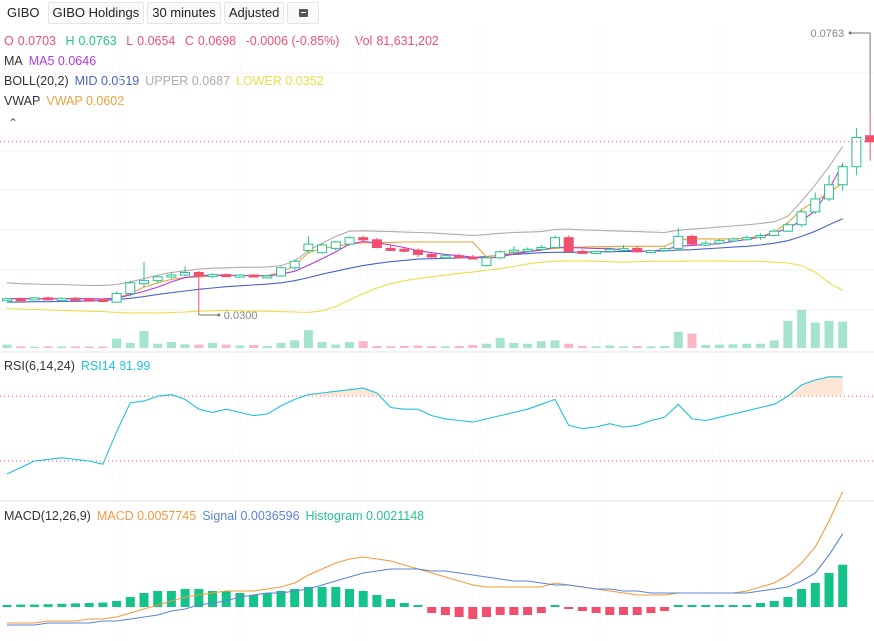 The image size is (874, 641). What do you see at coordinates (407, 41) in the screenshot?
I see `volume-value: 81,631,202` at bounding box center [407, 41].